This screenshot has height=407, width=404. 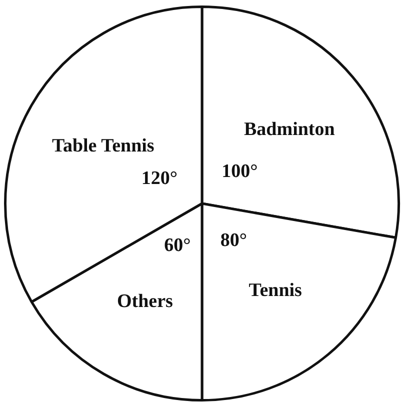 I want to click on data-label: 100°, so click(x=240, y=171).